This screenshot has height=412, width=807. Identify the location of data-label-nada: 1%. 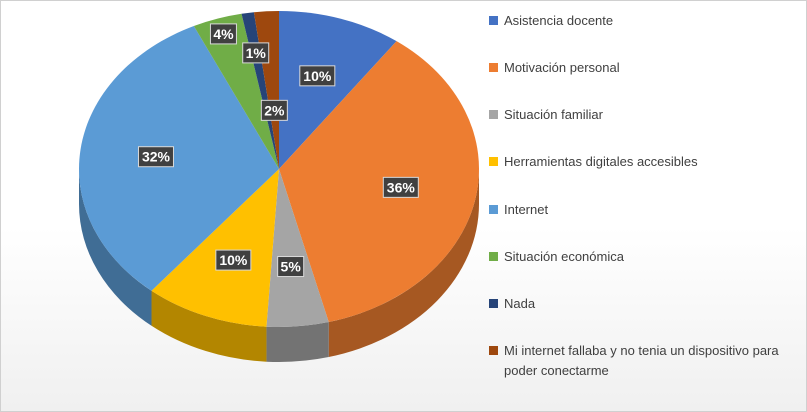
(256, 53).